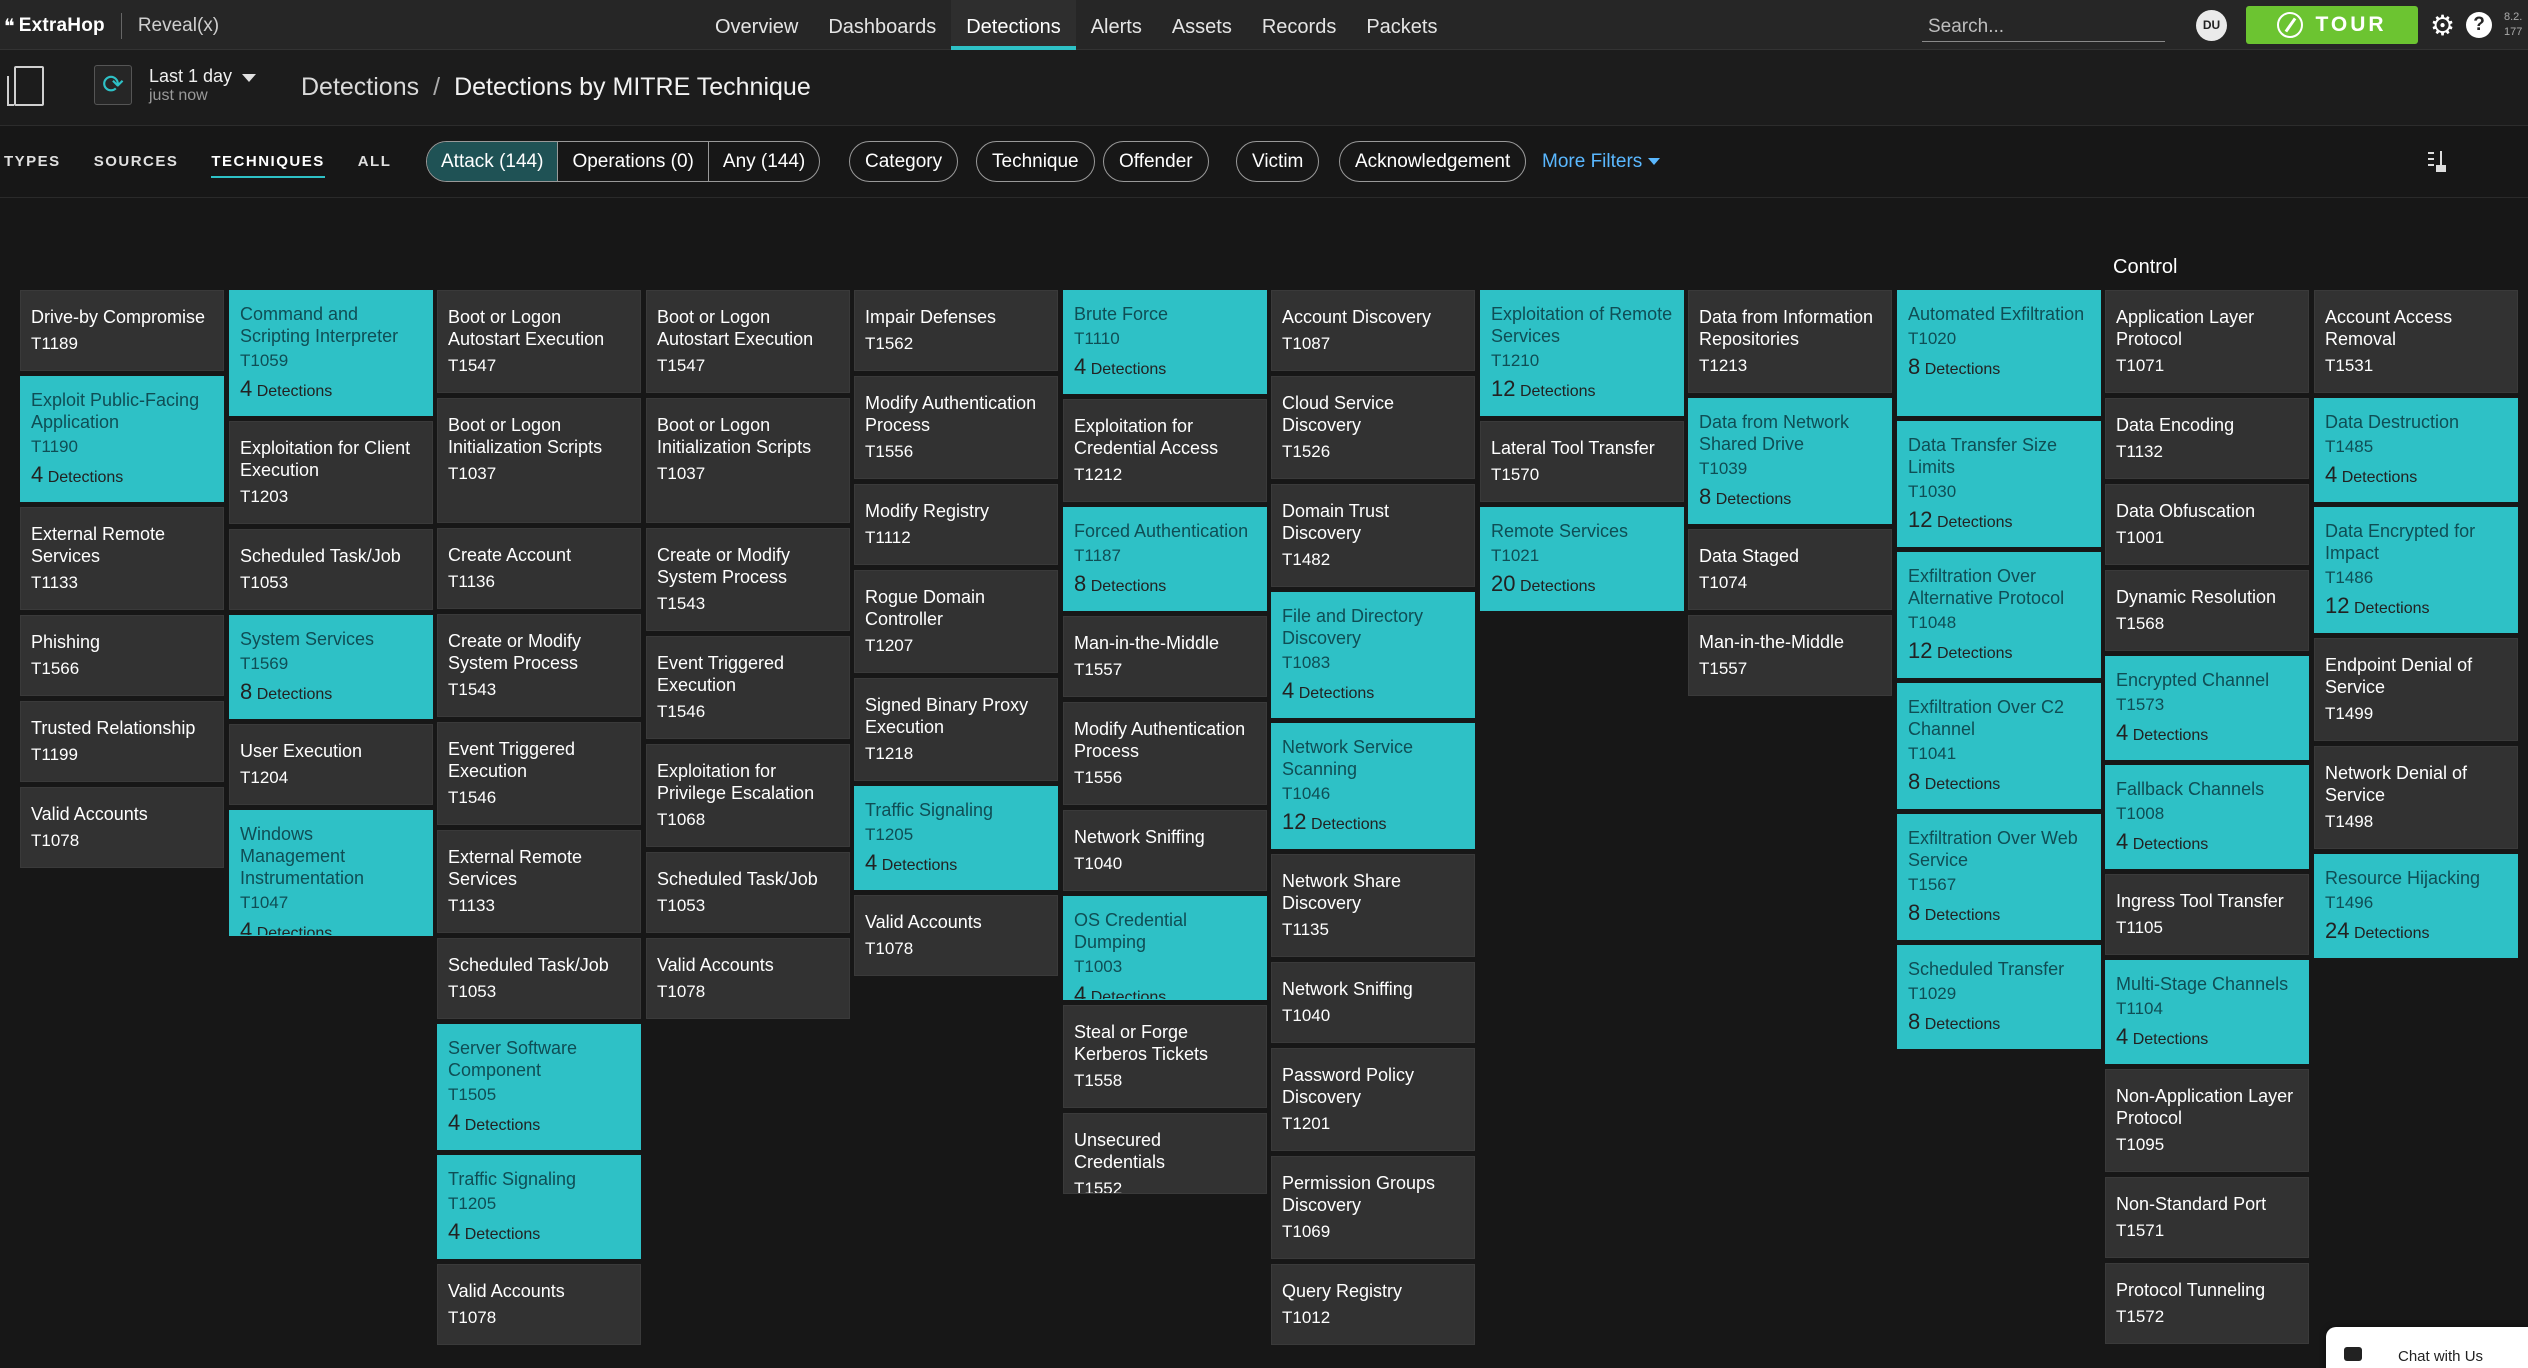 The height and width of the screenshot is (1368, 2528). I want to click on technique-card: Network Denial of Service T1498, so click(2416, 797).